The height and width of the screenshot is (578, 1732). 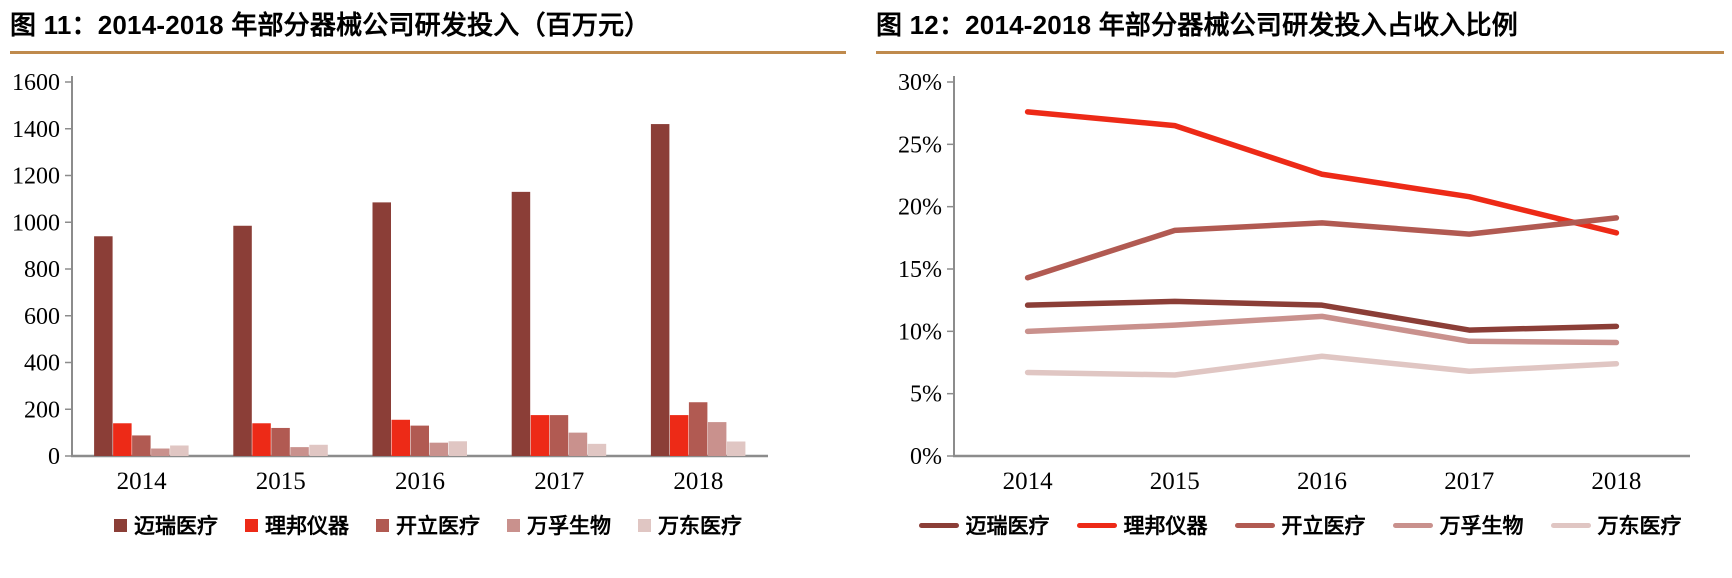 What do you see at coordinates (42, 270) in the screenshot?
I see `y-axis-label: 800` at bounding box center [42, 270].